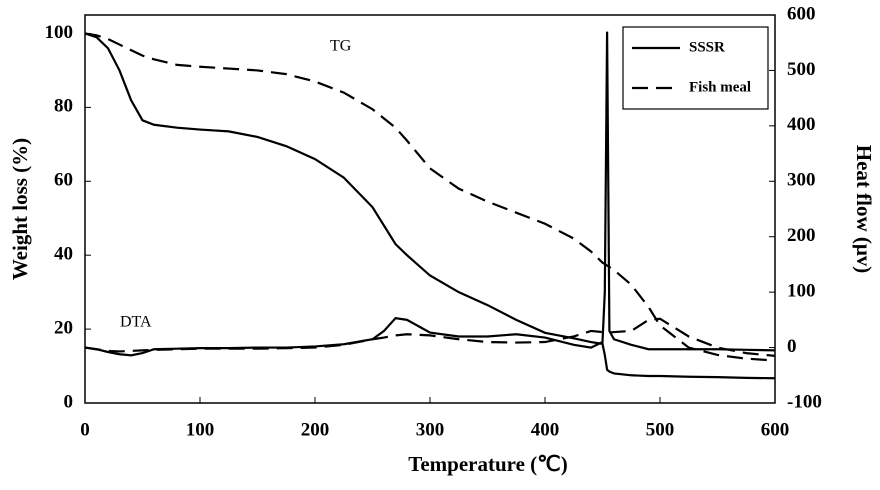 This screenshot has width=880, height=490. Describe the element at coordinates (315, 429) in the screenshot. I see `x-tick-label: 200` at that location.